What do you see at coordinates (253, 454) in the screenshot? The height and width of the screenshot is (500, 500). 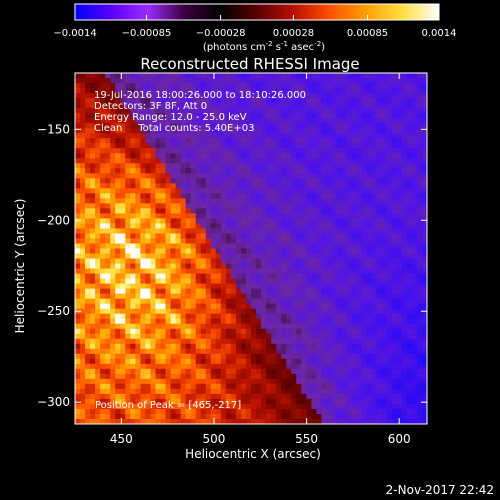 I see `x-axis-label: Heliocentric X (arcsec)` at bounding box center [253, 454].